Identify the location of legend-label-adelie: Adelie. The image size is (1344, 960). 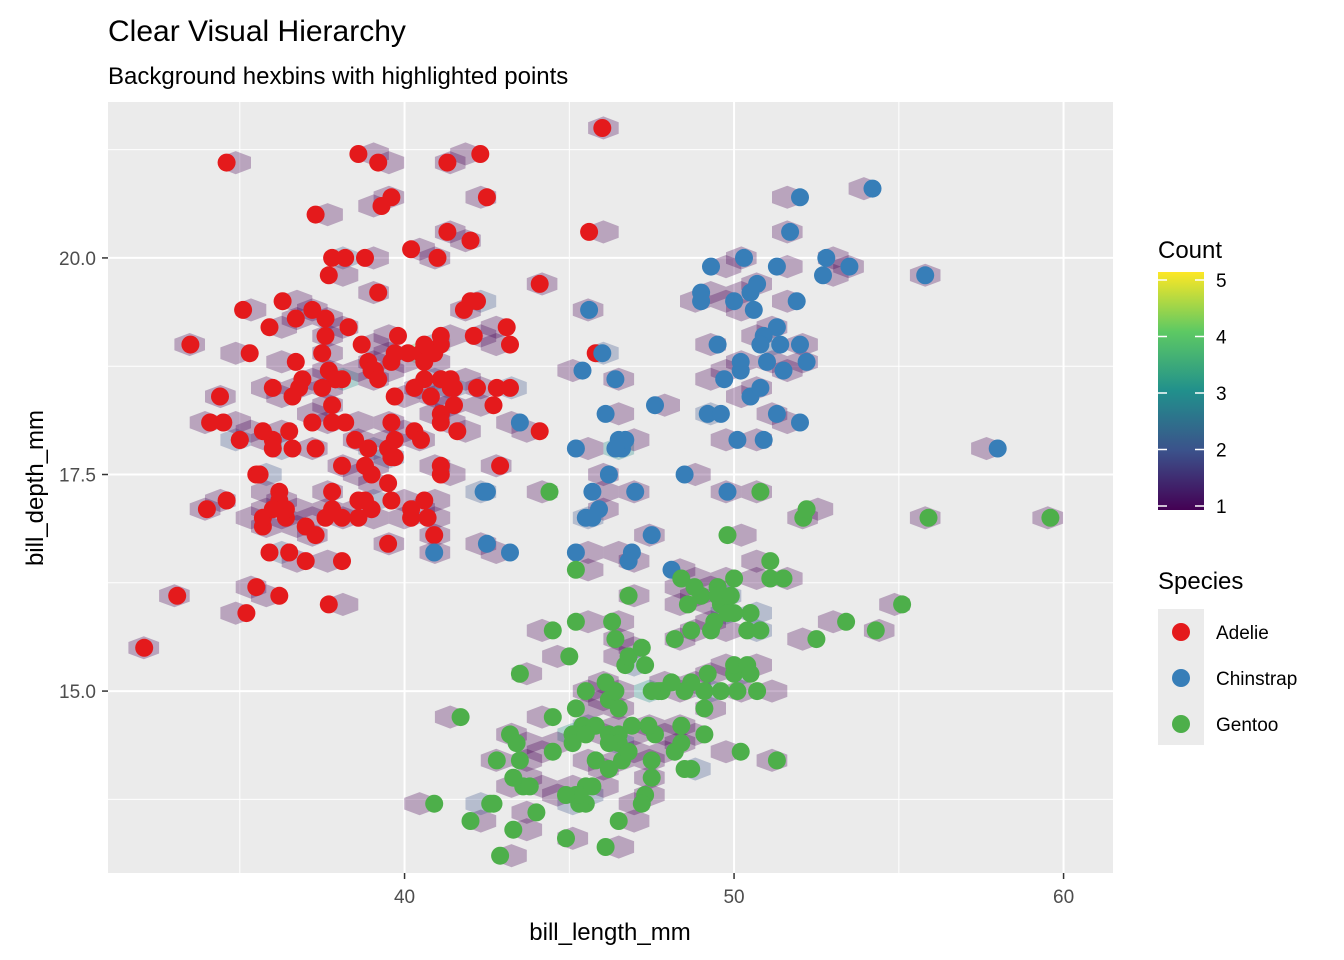
(1242, 633).